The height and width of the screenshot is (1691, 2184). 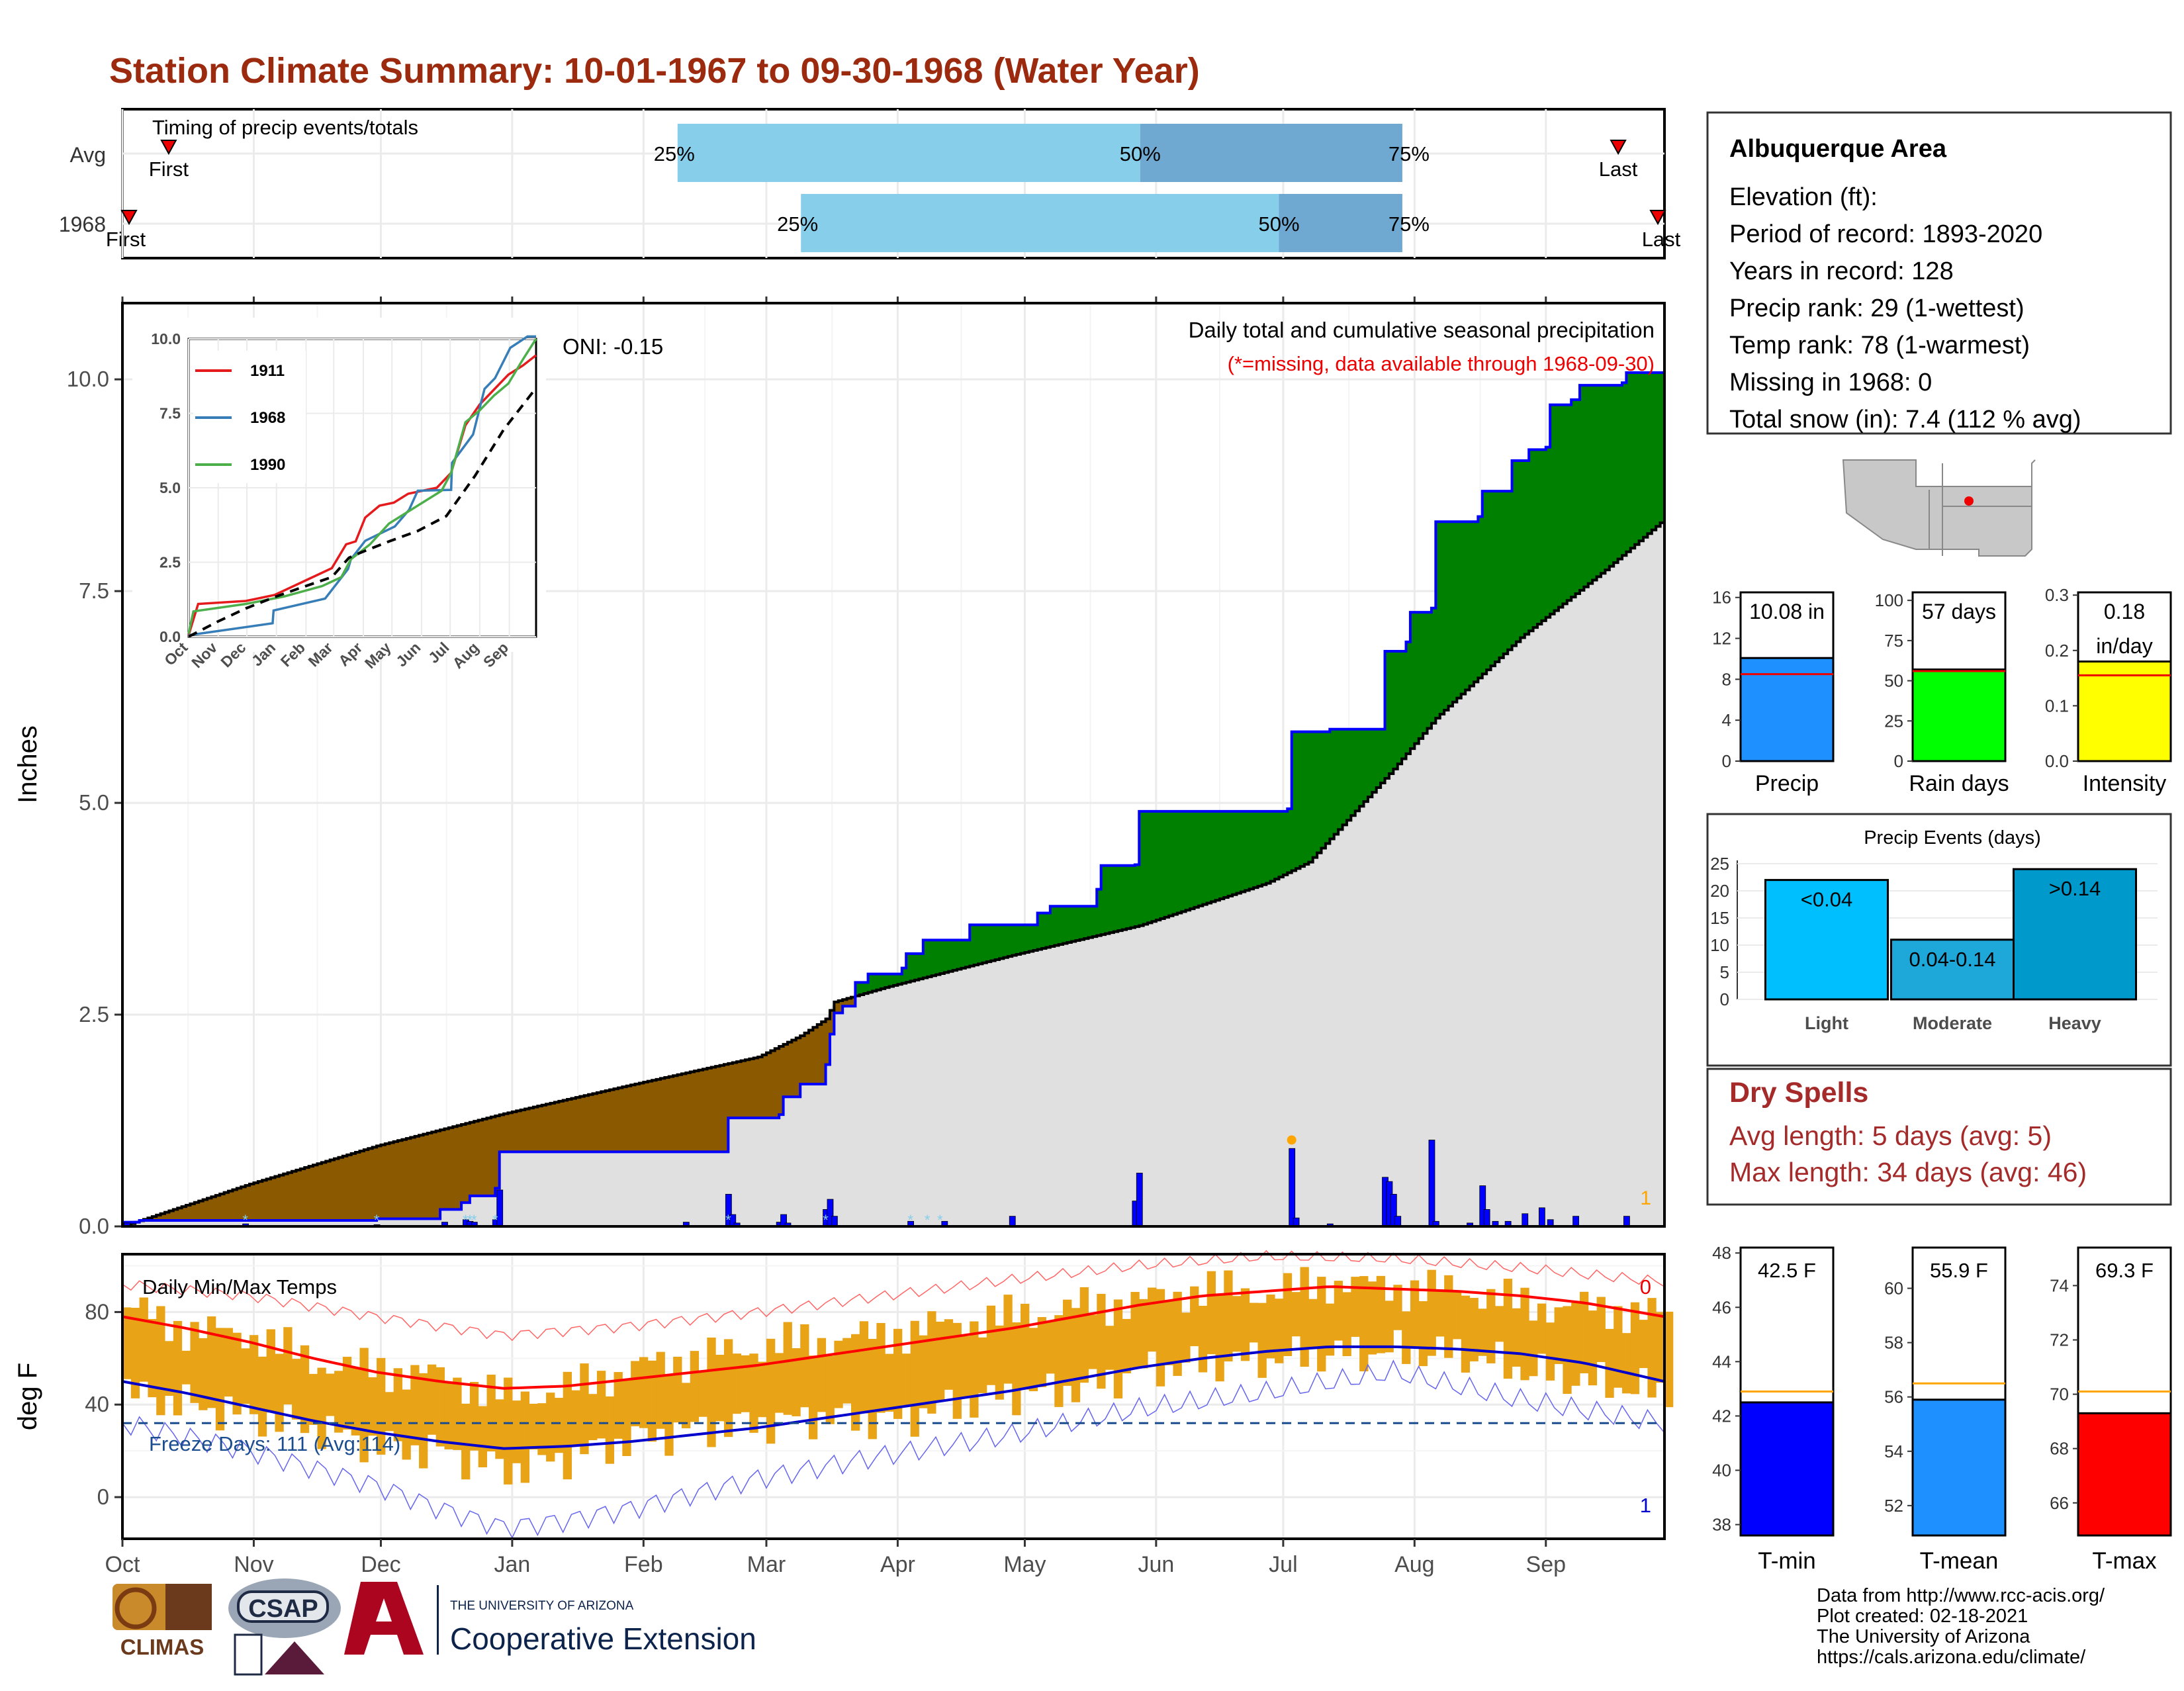 What do you see at coordinates (97, 1404) in the screenshot?
I see `temp-ytick-label: 40` at bounding box center [97, 1404].